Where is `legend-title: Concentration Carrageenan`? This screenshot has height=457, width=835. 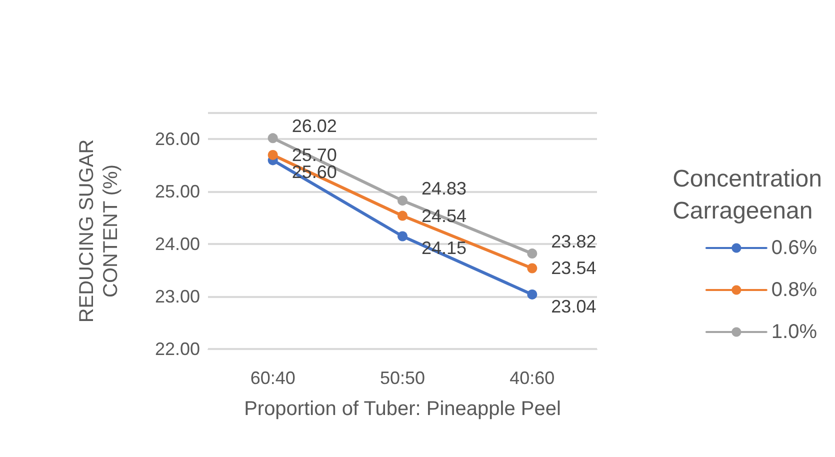
legend-title: Concentration Carrageenan is located at coordinates (747, 195).